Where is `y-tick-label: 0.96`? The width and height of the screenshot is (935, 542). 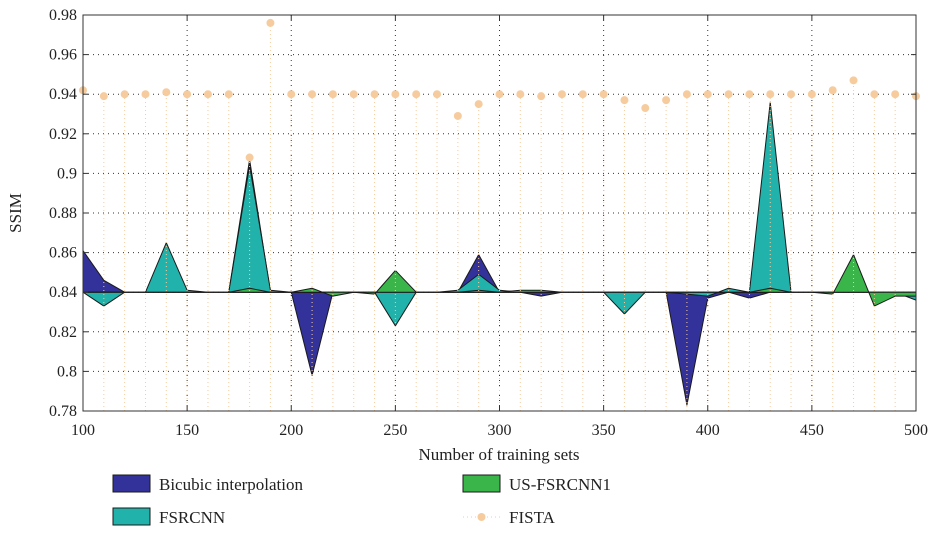
y-tick-label: 0.96 is located at coordinates (63, 55).